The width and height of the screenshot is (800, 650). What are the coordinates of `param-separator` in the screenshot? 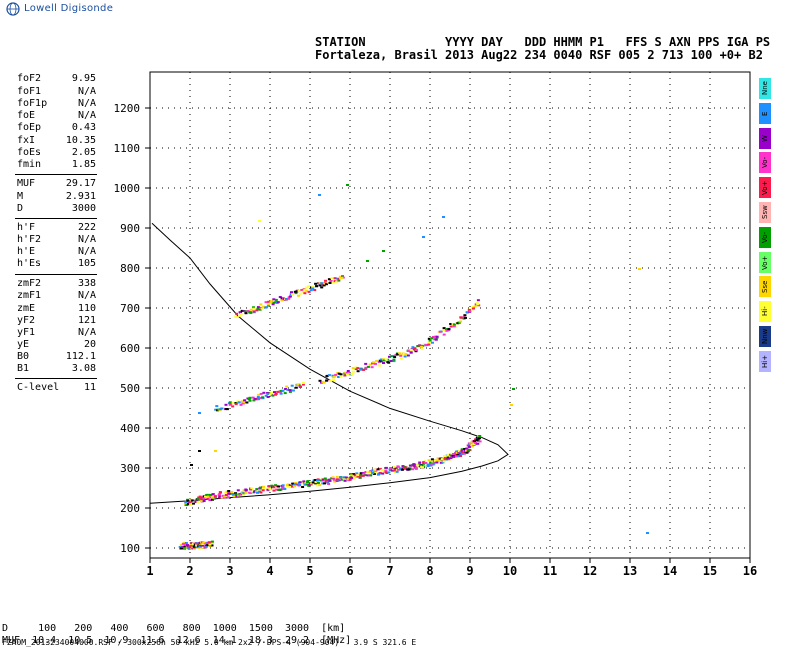 It's located at (56, 274).